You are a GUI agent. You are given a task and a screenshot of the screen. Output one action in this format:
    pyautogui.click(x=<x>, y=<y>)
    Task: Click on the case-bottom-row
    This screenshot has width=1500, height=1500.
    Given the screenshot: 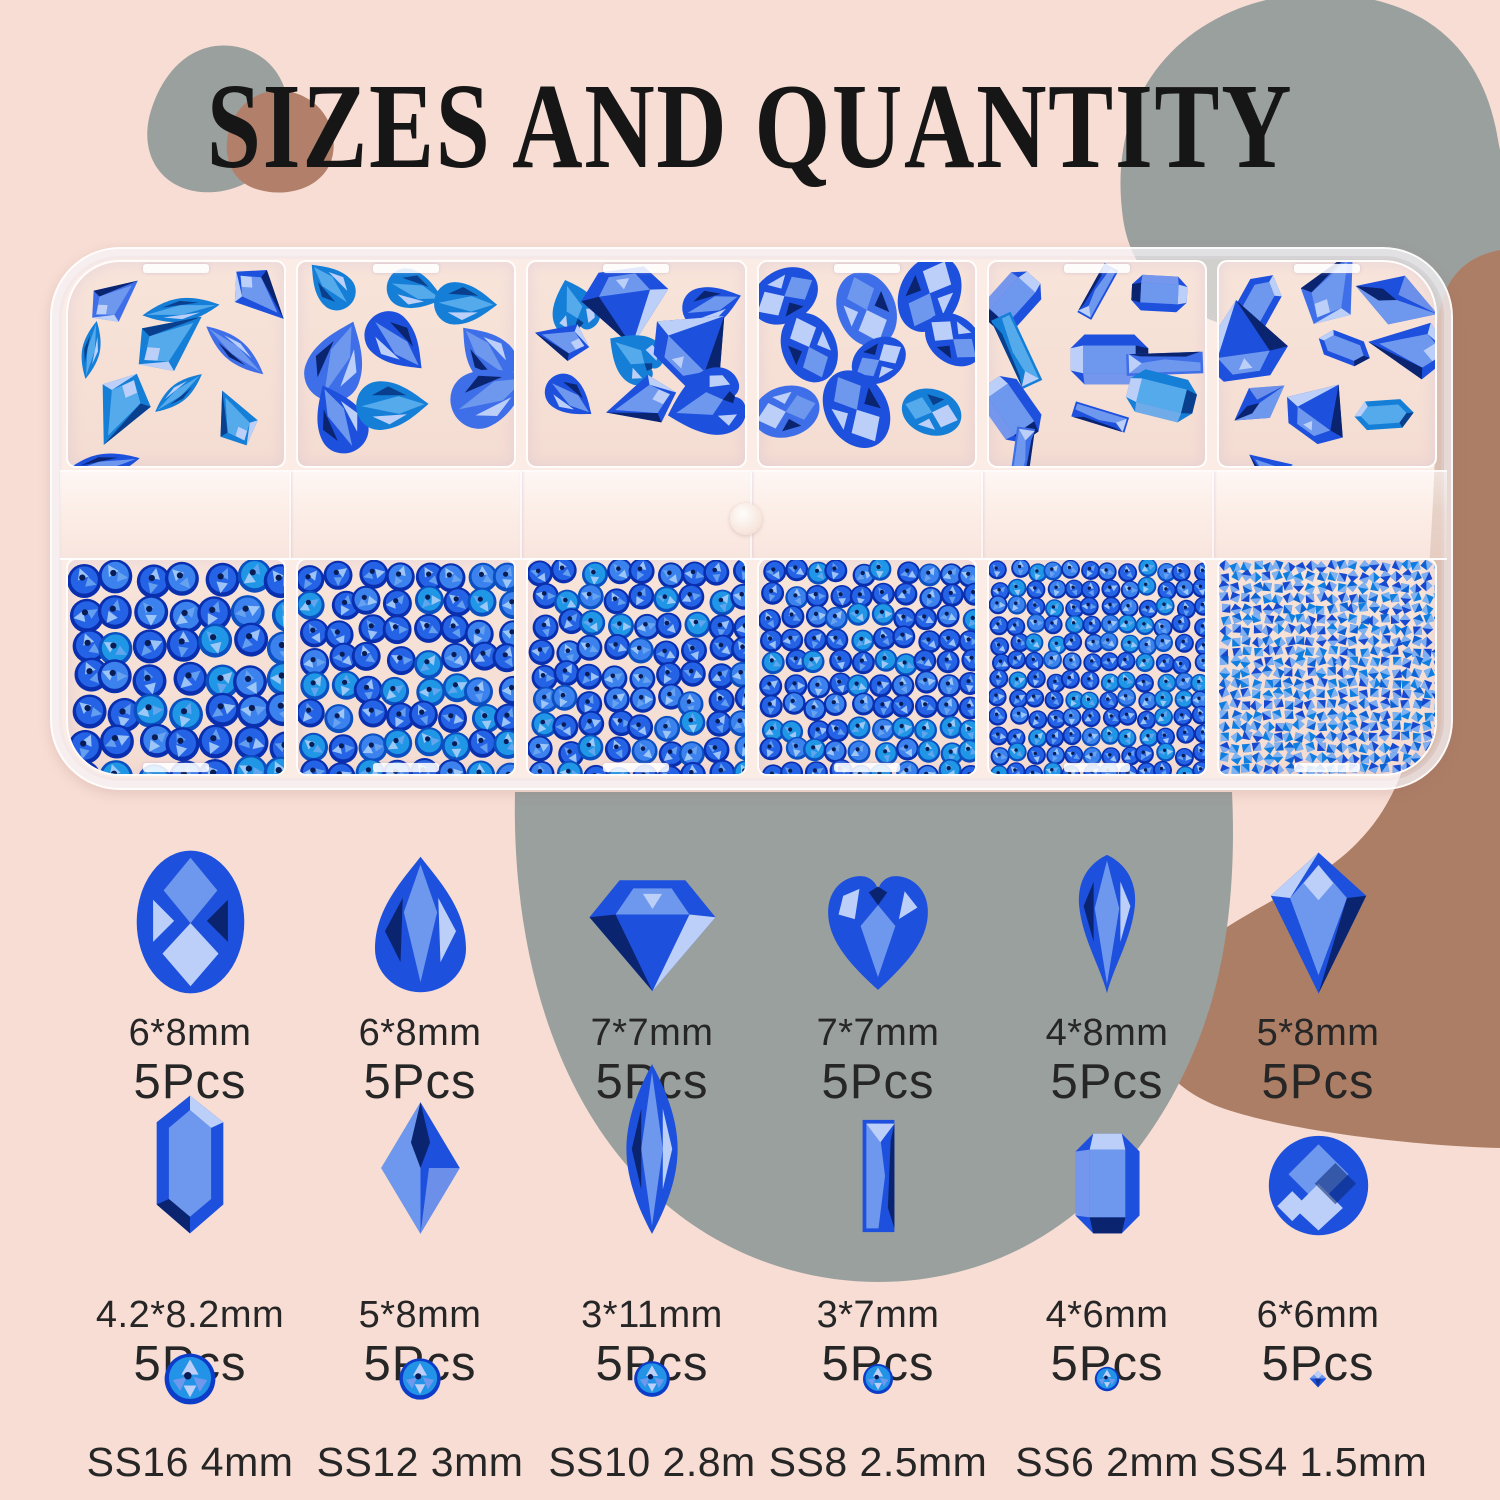 What is the action you would take?
    pyautogui.click(x=751, y=667)
    